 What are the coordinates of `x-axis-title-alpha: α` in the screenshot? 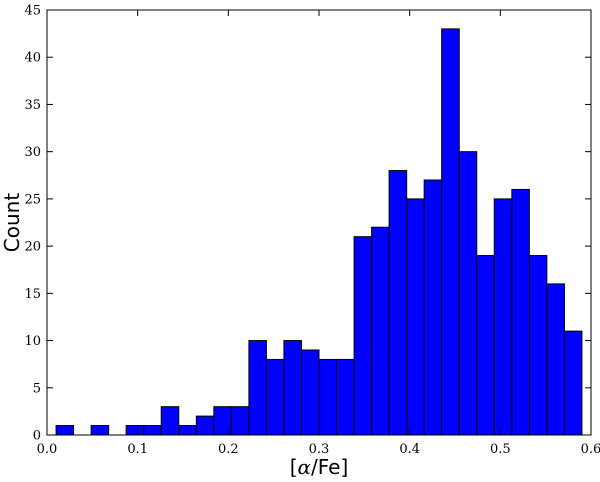 It's located at (305, 467).